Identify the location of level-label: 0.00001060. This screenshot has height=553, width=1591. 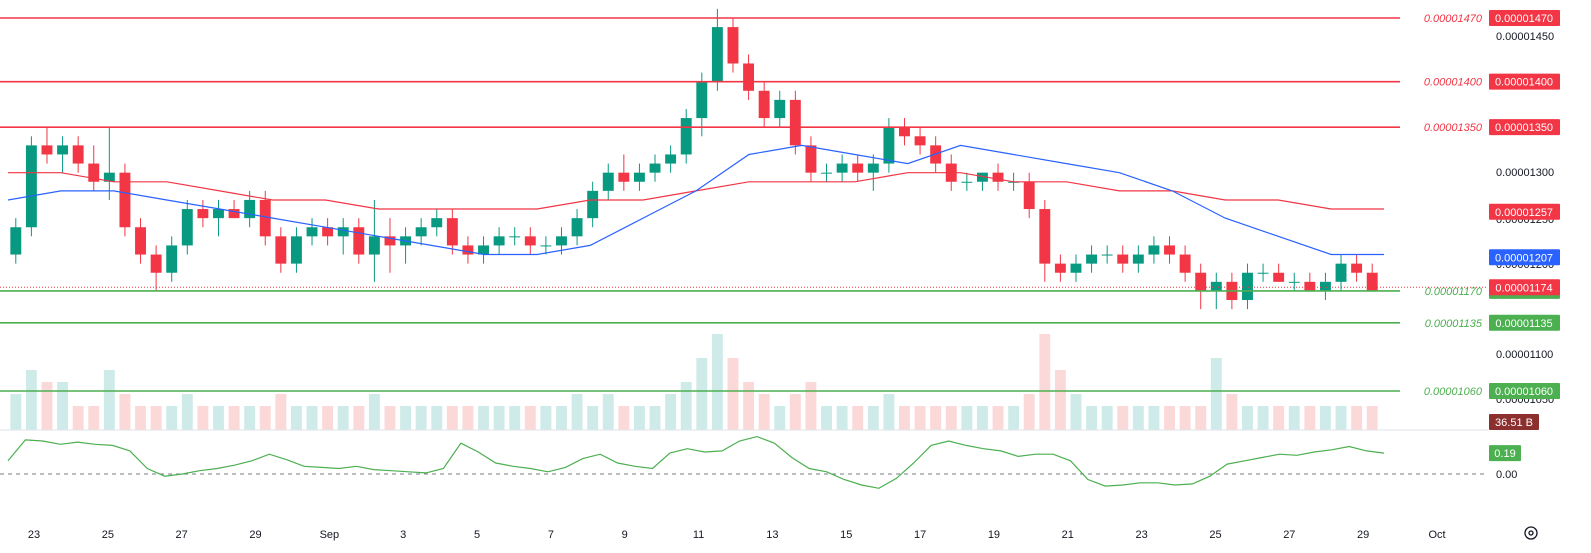
(1453, 392).